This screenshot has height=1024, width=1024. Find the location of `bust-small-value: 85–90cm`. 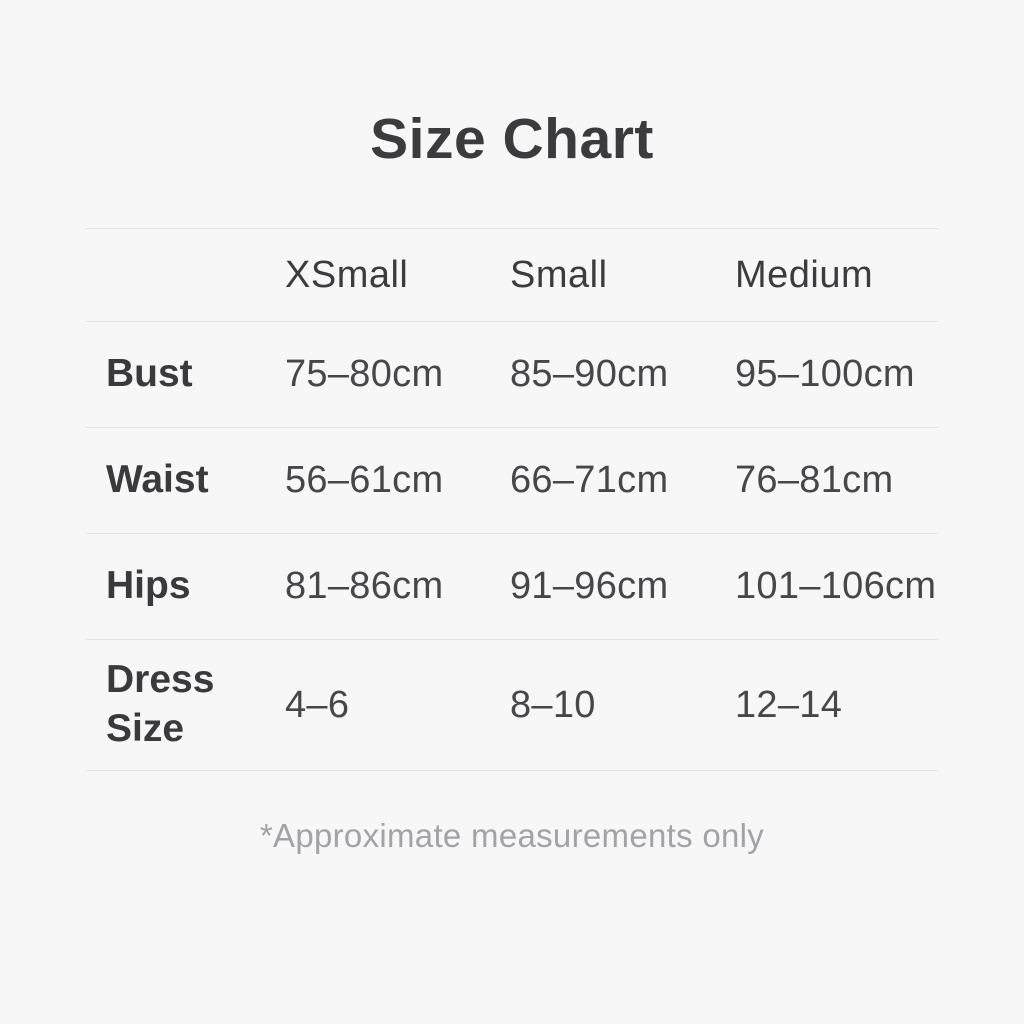

bust-small-value: 85–90cm is located at coordinates (589, 374).